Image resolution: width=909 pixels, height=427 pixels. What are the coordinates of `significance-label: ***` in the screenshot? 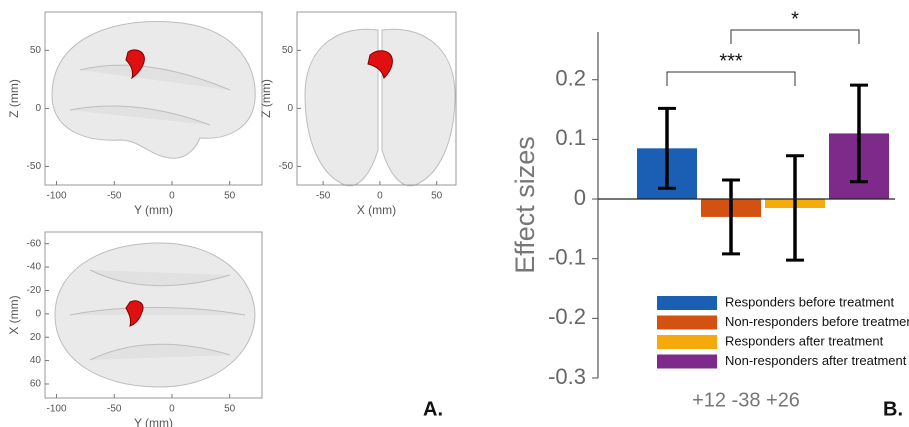 It's located at (731, 61).